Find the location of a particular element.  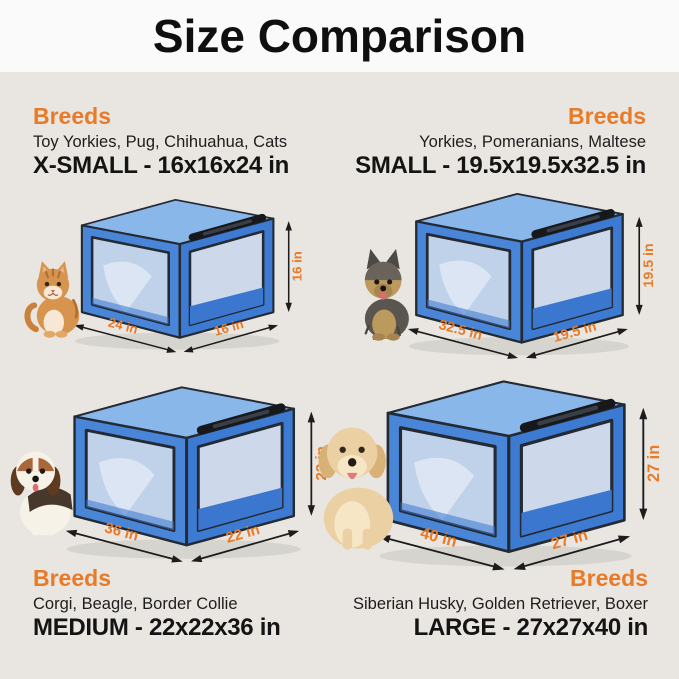

yorkie-icon is located at coordinates (387, 294).